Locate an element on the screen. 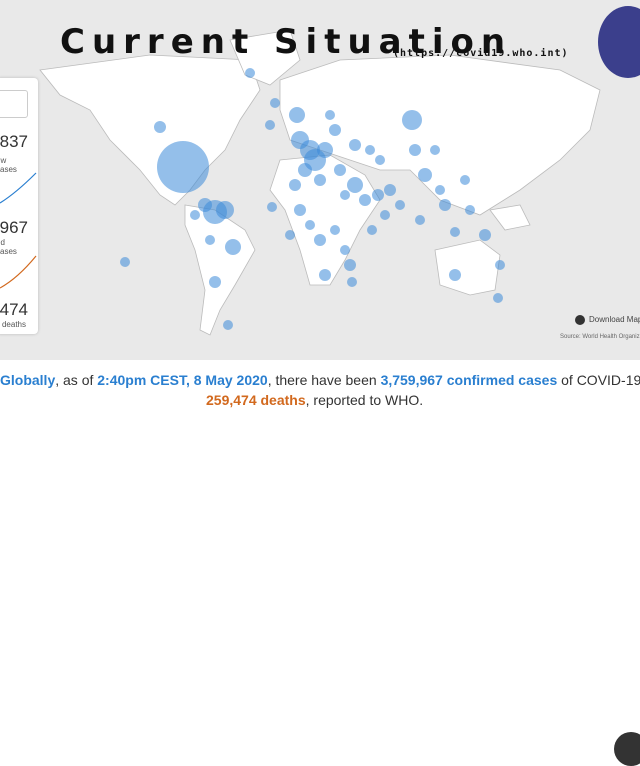  confirmed-label: ed cases is located at coordinates (8, 247).